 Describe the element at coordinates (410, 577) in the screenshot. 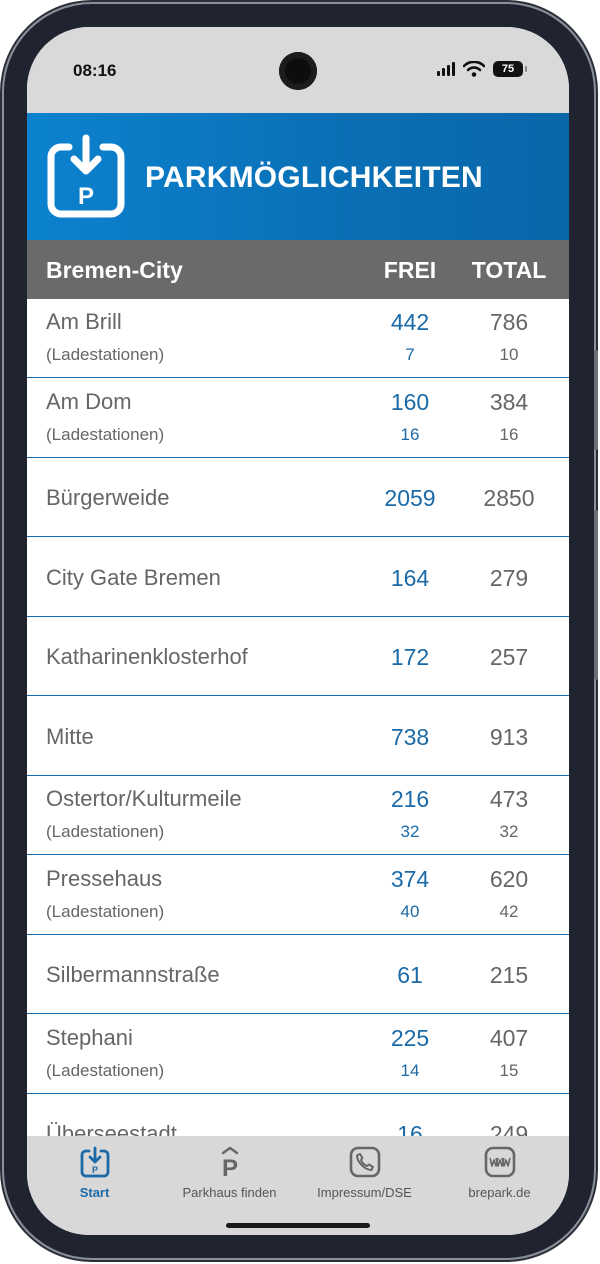

I see `free-count: 164` at that location.